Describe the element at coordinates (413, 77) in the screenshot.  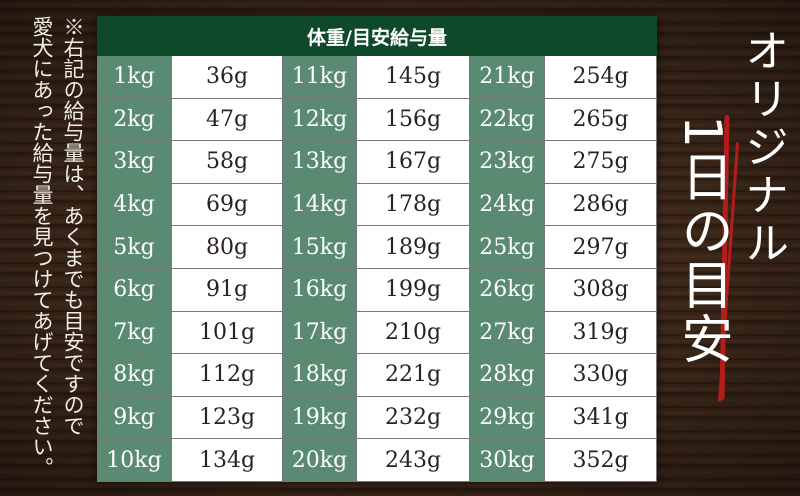
I see `amount-cell: 145g` at that location.